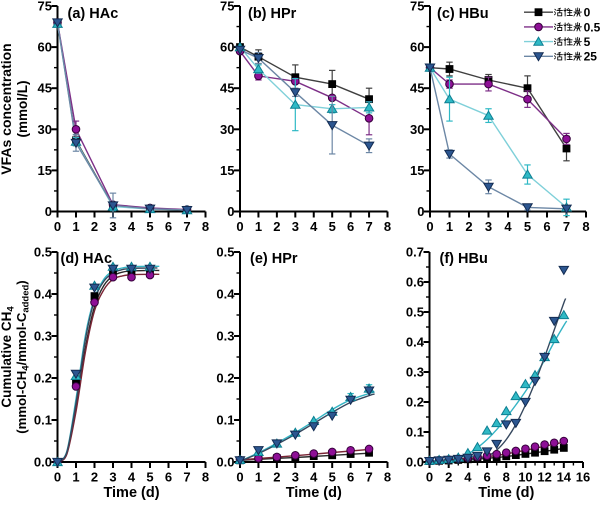 Image resolution: width=600 pixels, height=512 pixels. Describe the element at coordinates (132, 226) in the screenshot. I see `x-tick-label: 4` at that location.